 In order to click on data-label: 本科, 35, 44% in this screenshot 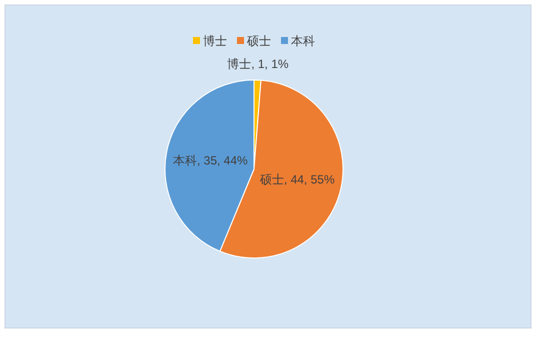, I will do `click(210, 160)`.